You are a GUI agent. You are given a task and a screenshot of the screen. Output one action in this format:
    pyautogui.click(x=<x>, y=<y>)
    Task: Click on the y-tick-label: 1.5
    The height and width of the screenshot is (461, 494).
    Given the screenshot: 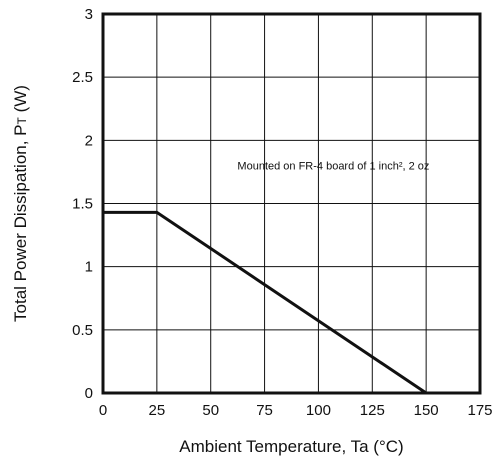 What is the action you would take?
    pyautogui.click(x=82, y=204)
    